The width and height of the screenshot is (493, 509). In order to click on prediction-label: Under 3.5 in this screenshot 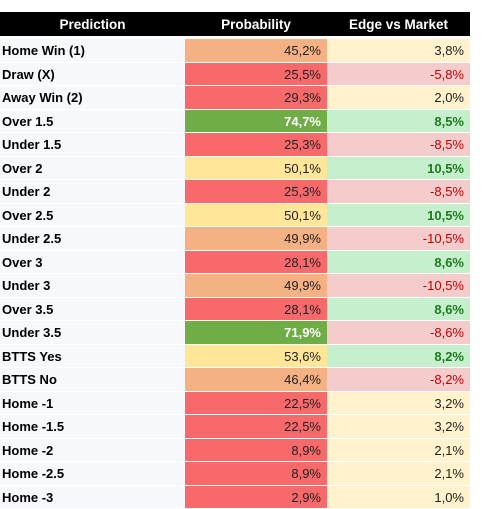, I will do `click(92, 333)`.